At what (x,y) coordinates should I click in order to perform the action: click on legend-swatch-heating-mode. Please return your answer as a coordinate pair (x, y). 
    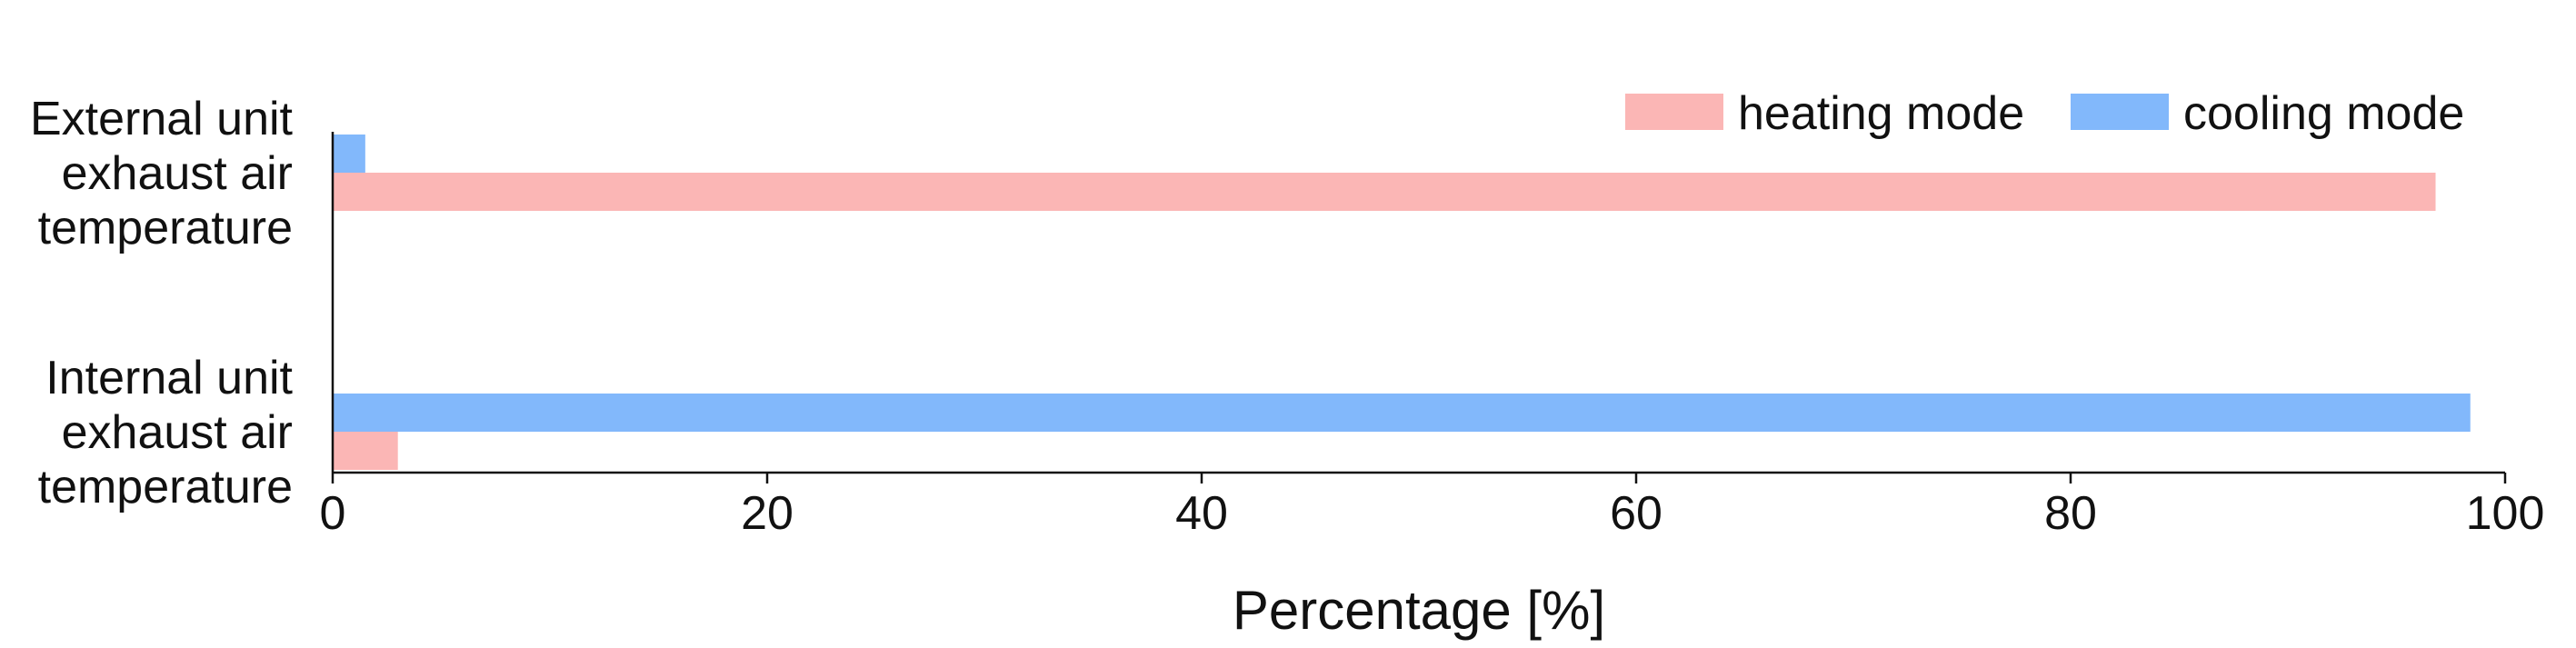
    Looking at the image, I should click on (1674, 112).